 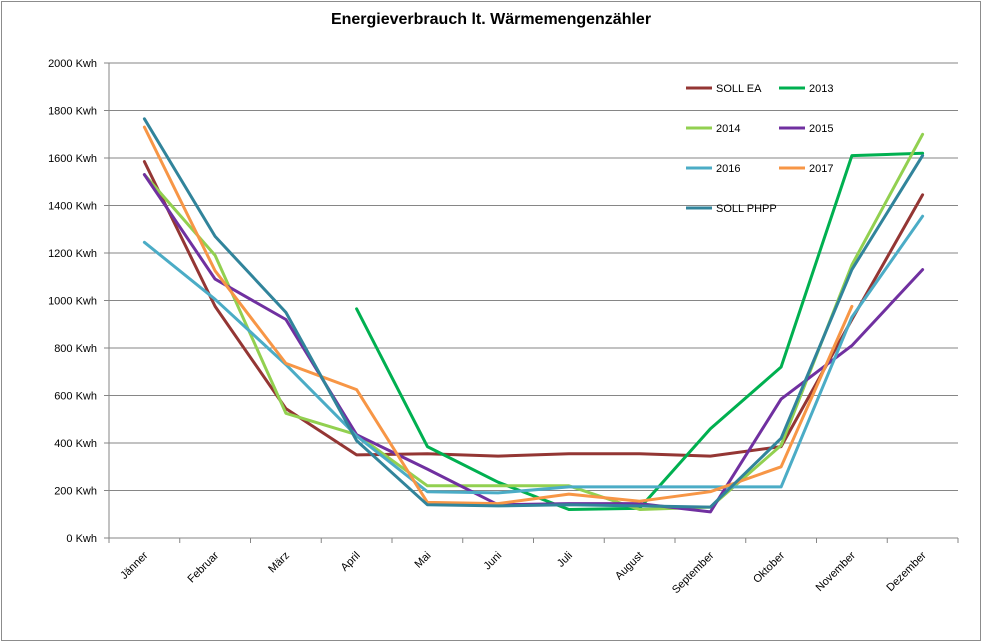 I want to click on x-tick-label: November, so click(x=836, y=571).